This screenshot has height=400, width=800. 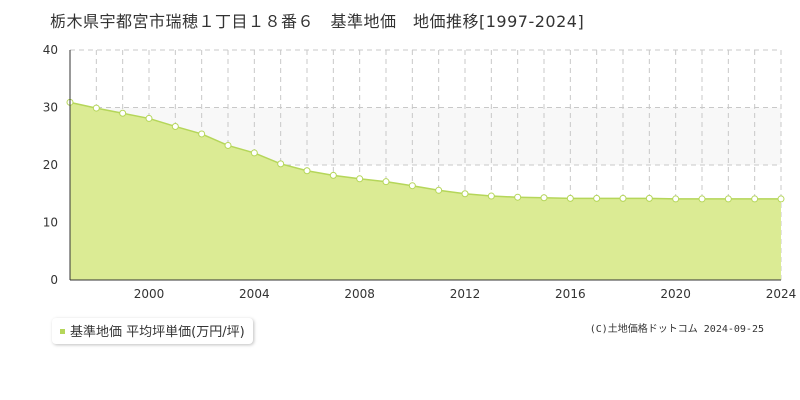 What do you see at coordinates (254, 294) in the screenshot?
I see `x-tick-label: 2004` at bounding box center [254, 294].